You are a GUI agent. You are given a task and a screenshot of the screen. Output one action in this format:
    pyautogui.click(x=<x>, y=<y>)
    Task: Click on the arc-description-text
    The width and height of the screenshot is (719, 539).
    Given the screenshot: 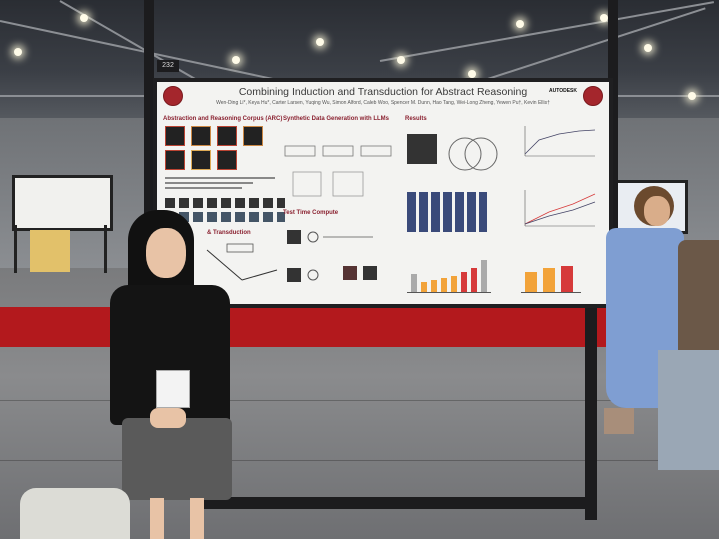 What is the action you would take?
    pyautogui.click(x=220, y=184)
    